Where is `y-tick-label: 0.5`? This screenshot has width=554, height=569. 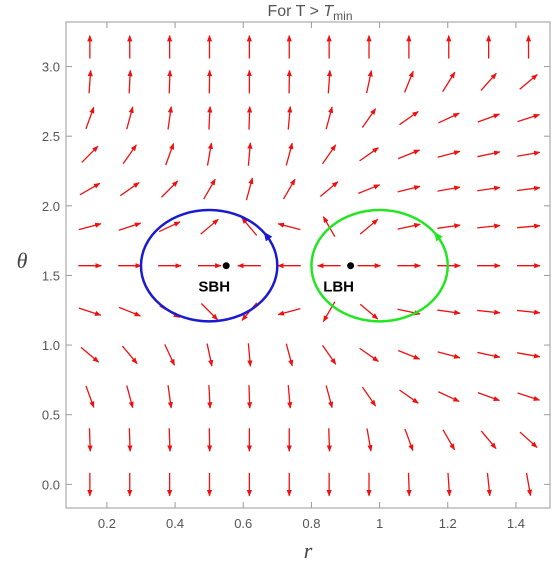 y-tick-label: 0.5 is located at coordinates (51, 415).